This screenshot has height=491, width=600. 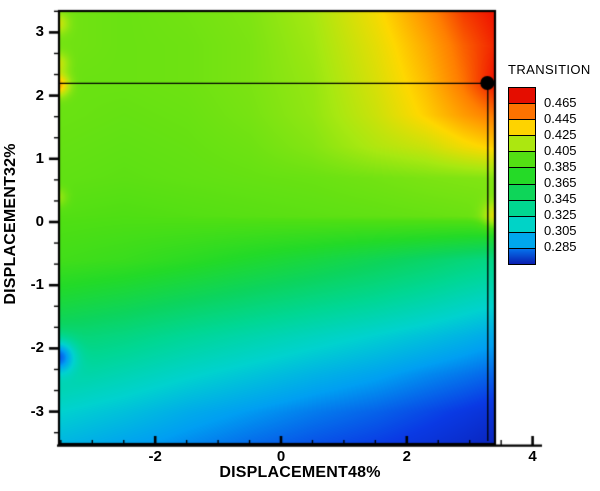 What do you see at coordinates (549, 69) in the screenshot?
I see `colorbar-title: TRANSITION` at bounding box center [549, 69].